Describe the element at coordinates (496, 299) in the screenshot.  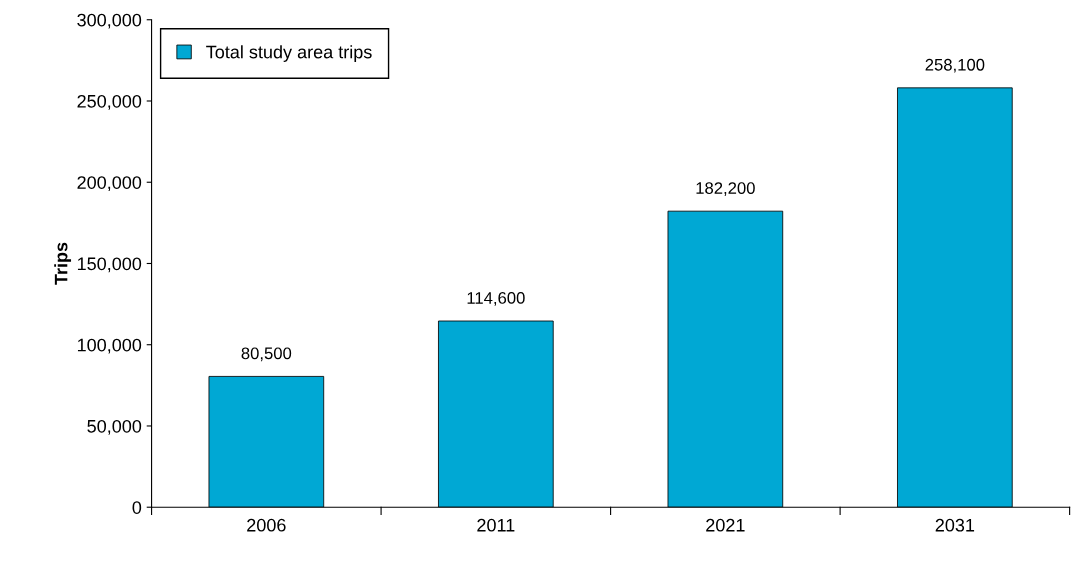
I see `data-label: 114,600` at that location.